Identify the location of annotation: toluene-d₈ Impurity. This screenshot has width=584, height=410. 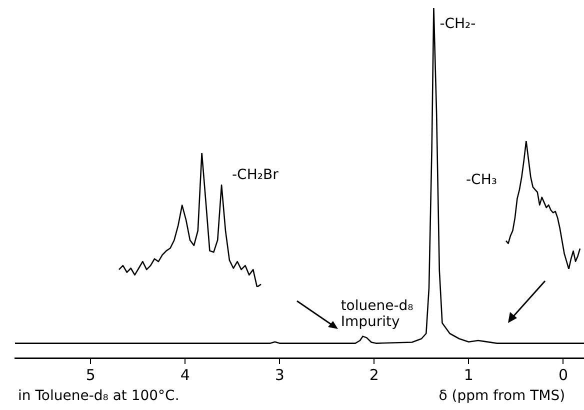
(377, 314).